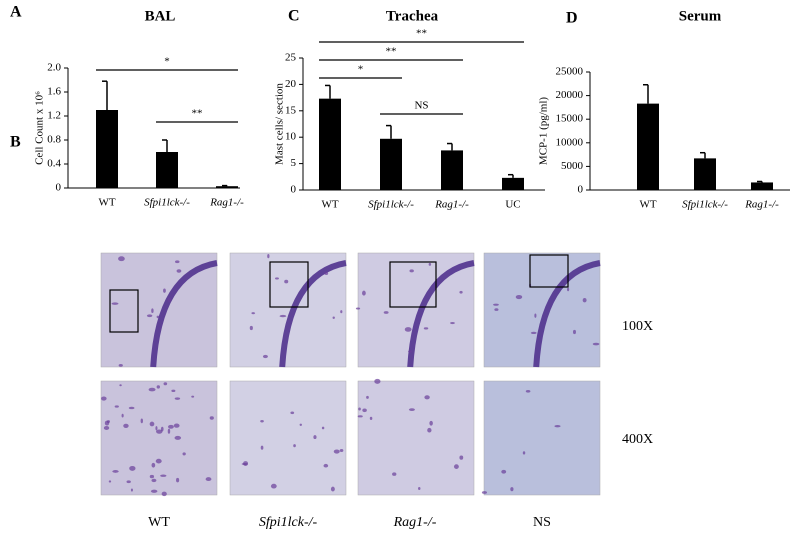 This screenshot has height=541, width=800. I want to click on x-tick-label: Rag1-/-, so click(451, 205).